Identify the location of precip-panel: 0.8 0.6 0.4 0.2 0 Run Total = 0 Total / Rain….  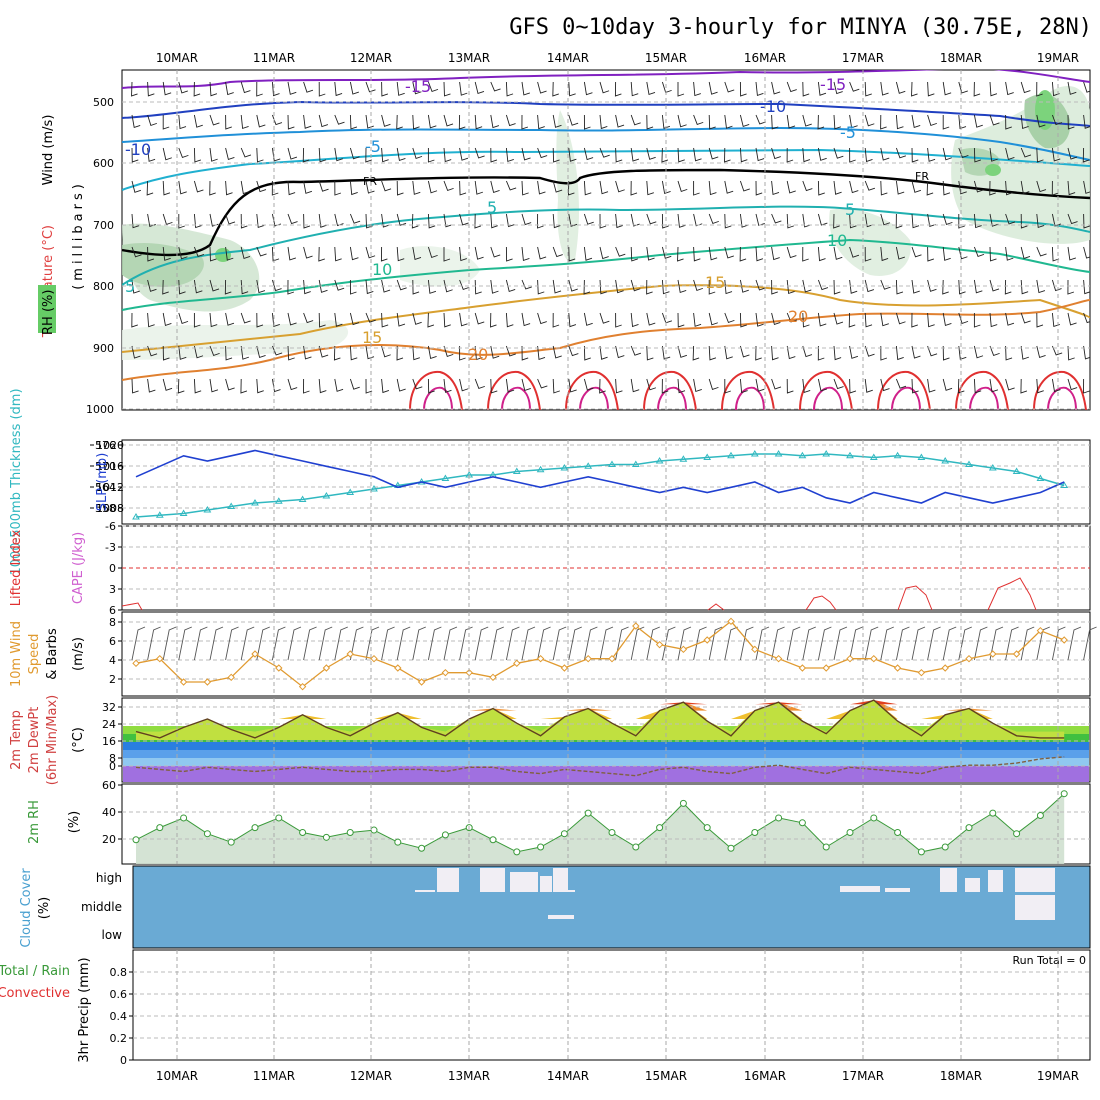
(545, 1008).